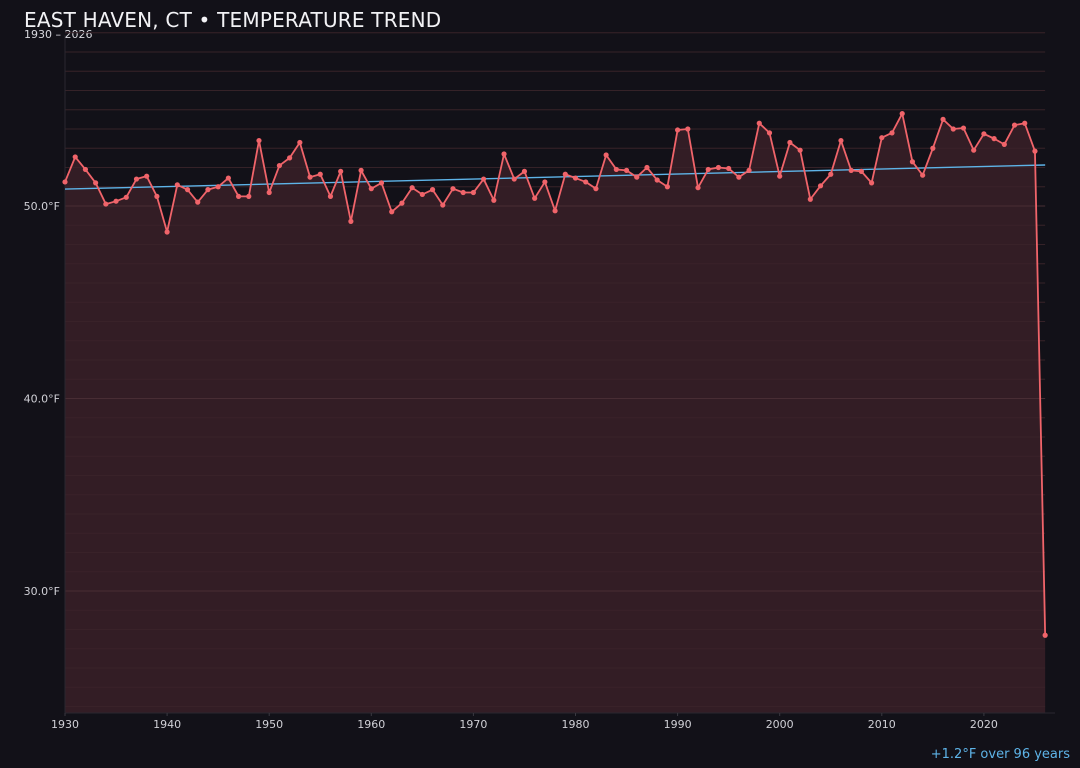 Image resolution: width=1080 pixels, height=768 pixels. I want to click on x-tick-label: 1970, so click(473, 724).